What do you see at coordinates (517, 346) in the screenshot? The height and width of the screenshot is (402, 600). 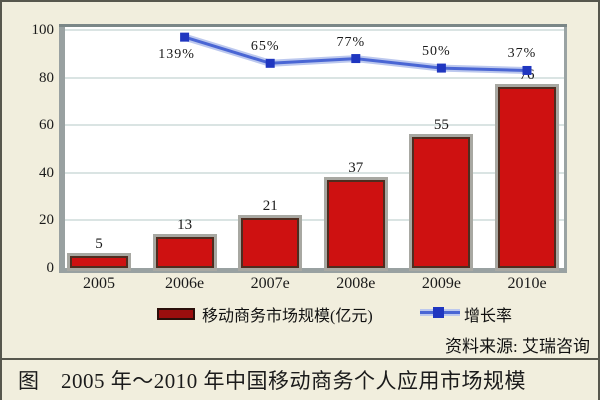 I see `source-note: 资料来源: 艾瑞咨询` at bounding box center [517, 346].